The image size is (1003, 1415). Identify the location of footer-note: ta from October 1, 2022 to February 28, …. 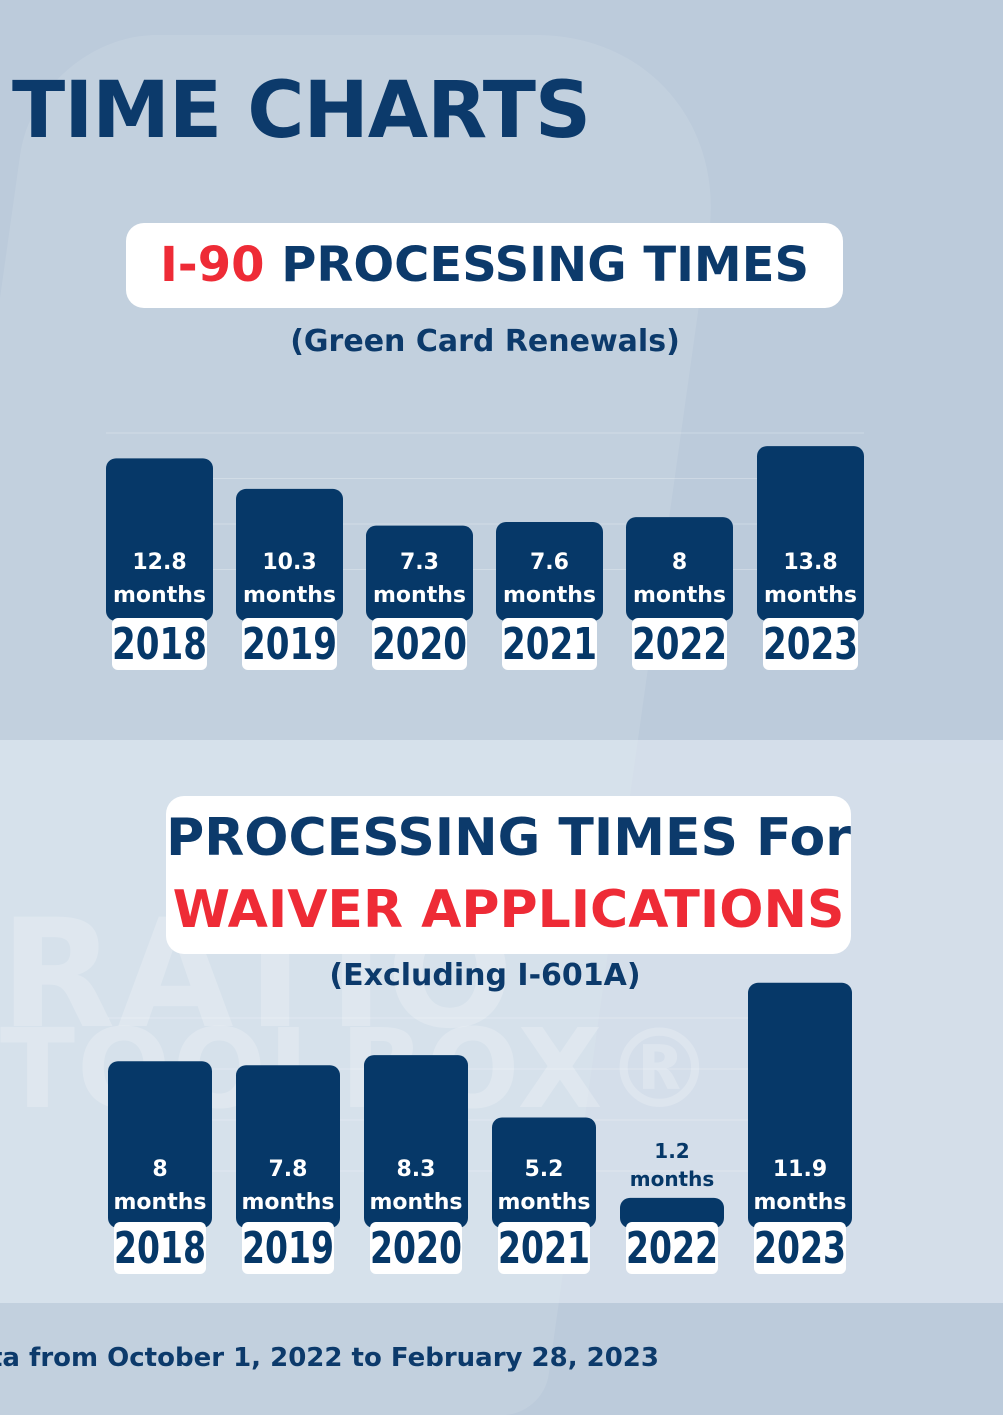
(329, 1358).